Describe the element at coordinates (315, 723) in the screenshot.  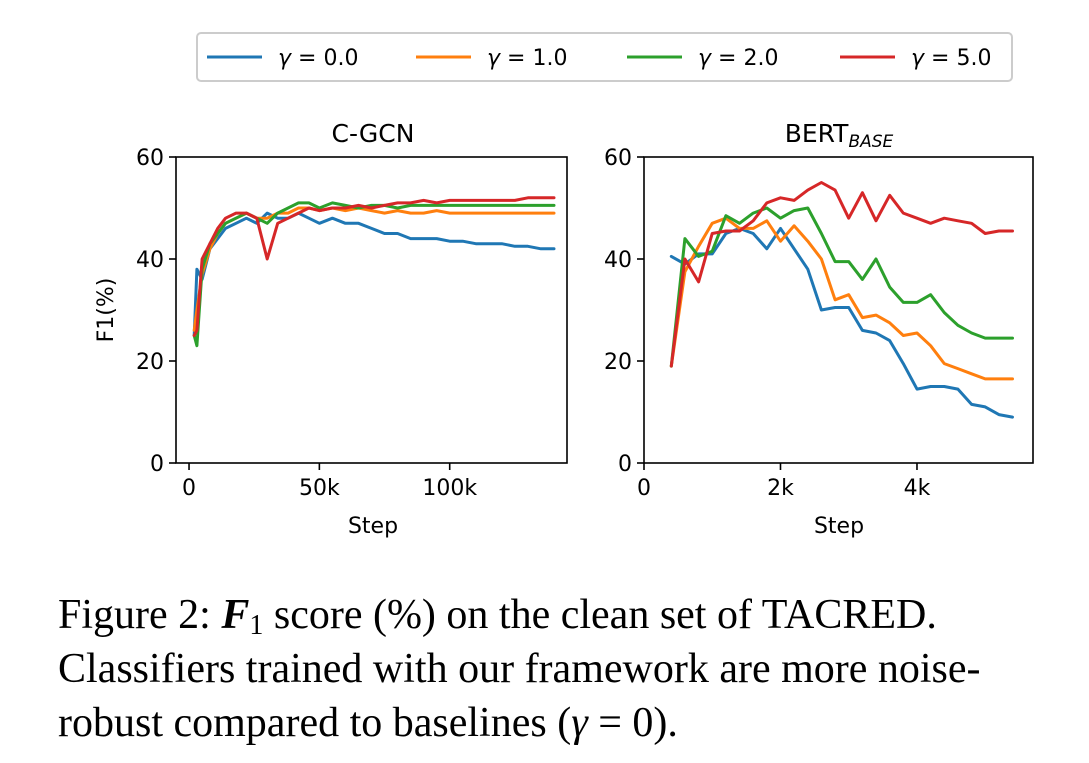
I see `caption-text: robust compared to baselines (` at that location.